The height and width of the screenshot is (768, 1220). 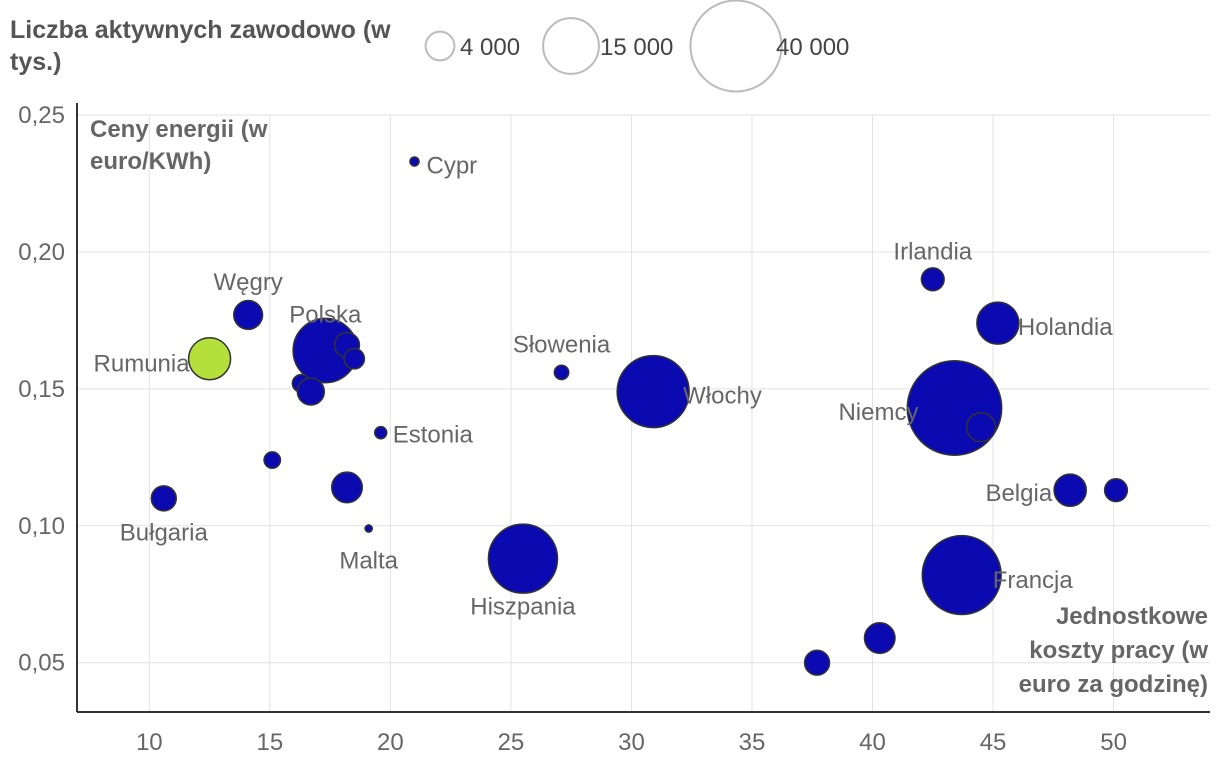 I want to click on point-label: Francja, so click(x=1033, y=580).